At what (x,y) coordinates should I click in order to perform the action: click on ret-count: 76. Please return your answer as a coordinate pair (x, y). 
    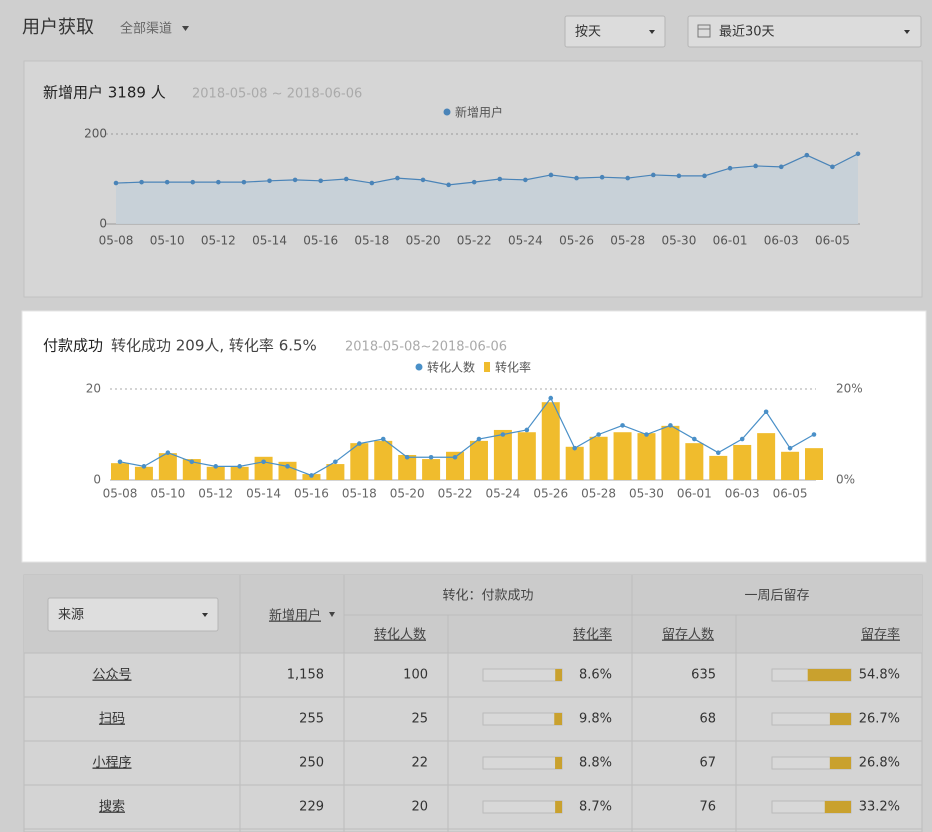
    Looking at the image, I should click on (707, 807).